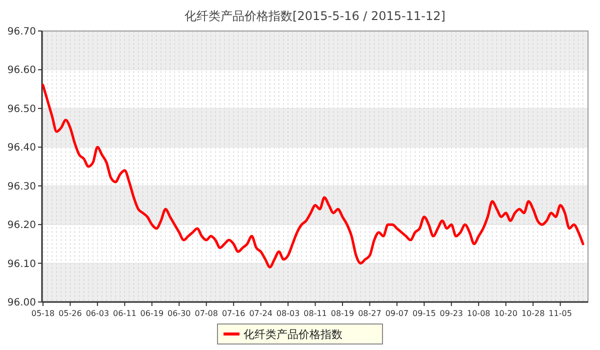  I want to click on y-tick-label: 96.60, so click(21, 70).